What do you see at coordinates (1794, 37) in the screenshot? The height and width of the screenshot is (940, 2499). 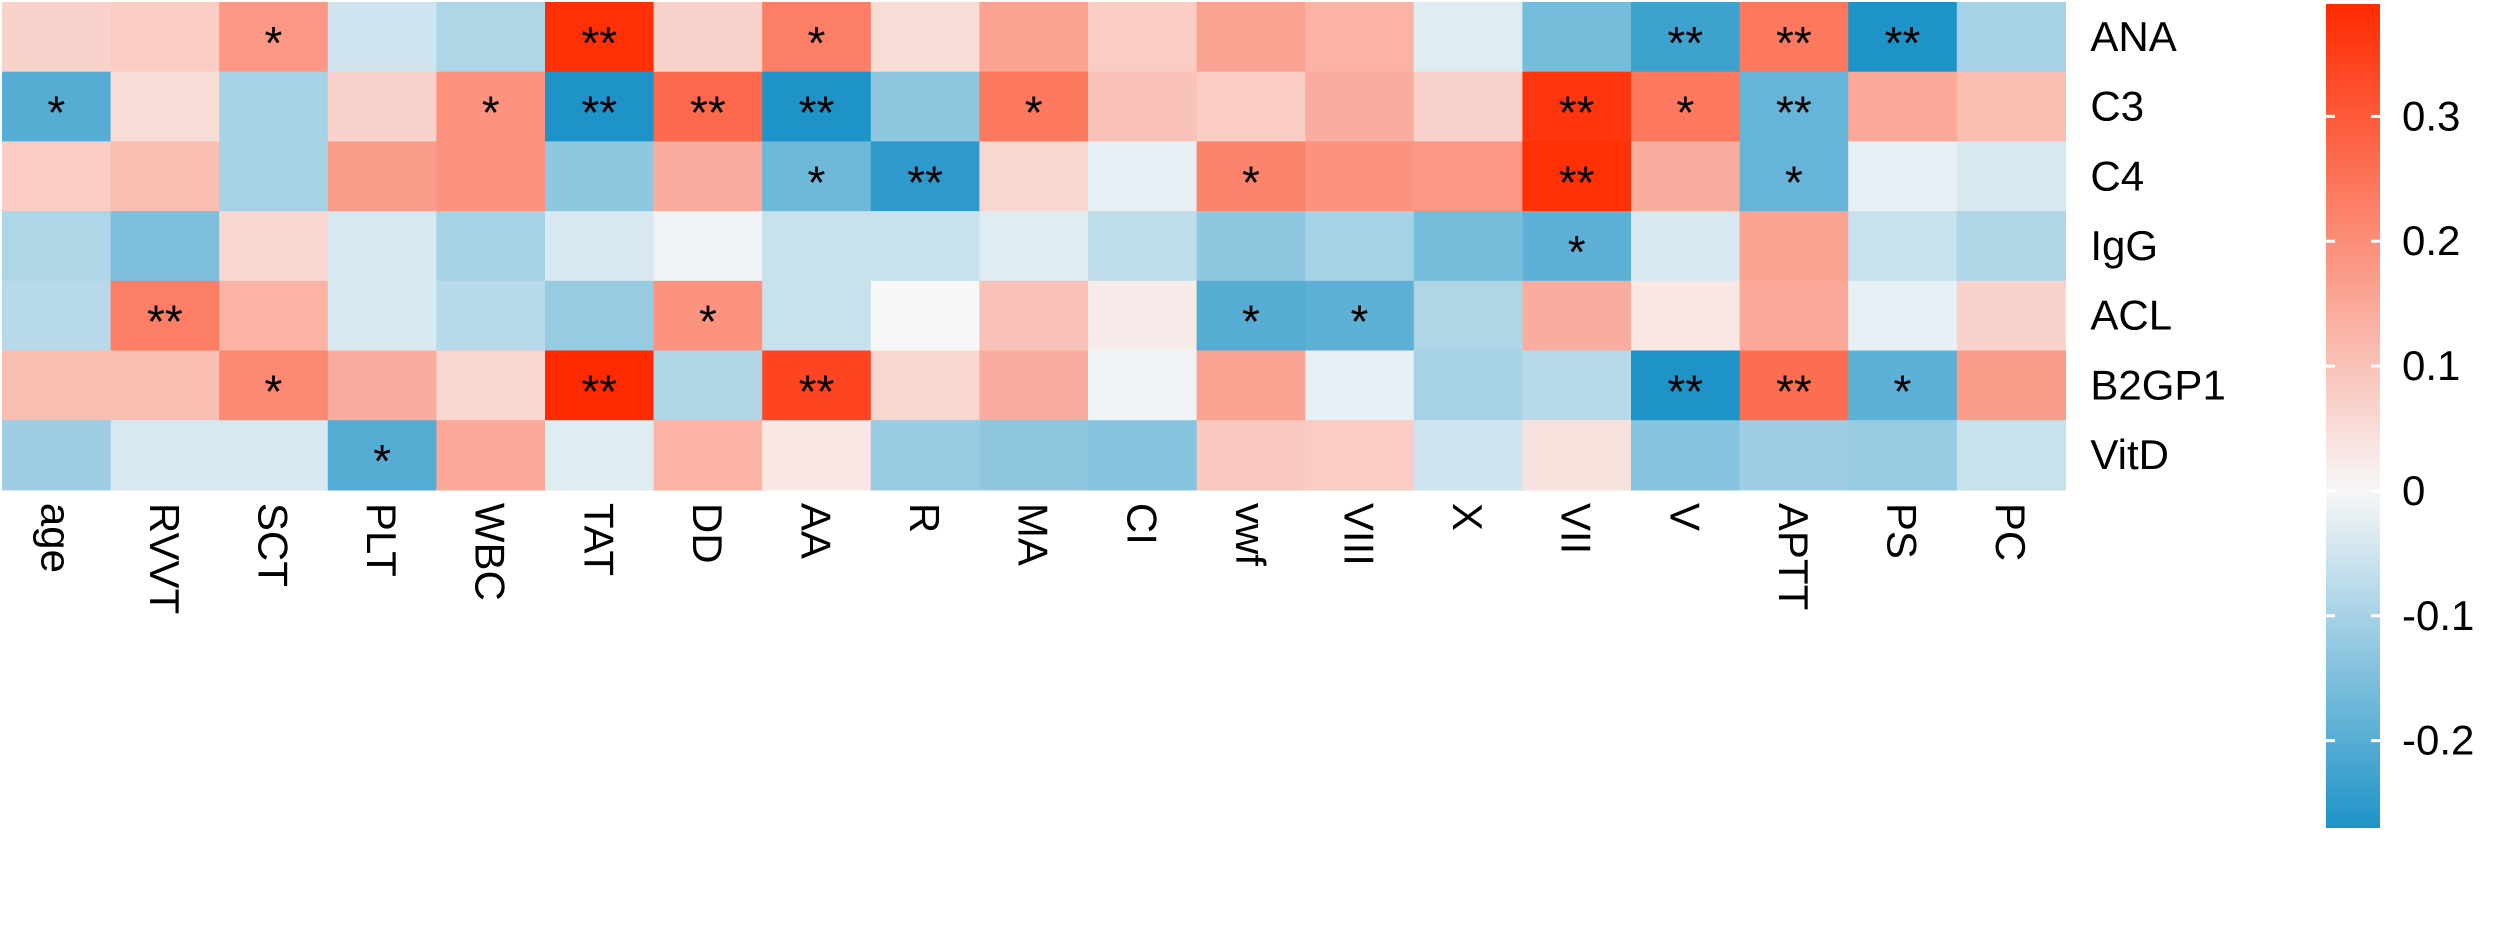 I see `cell-ana-aptt` at bounding box center [1794, 37].